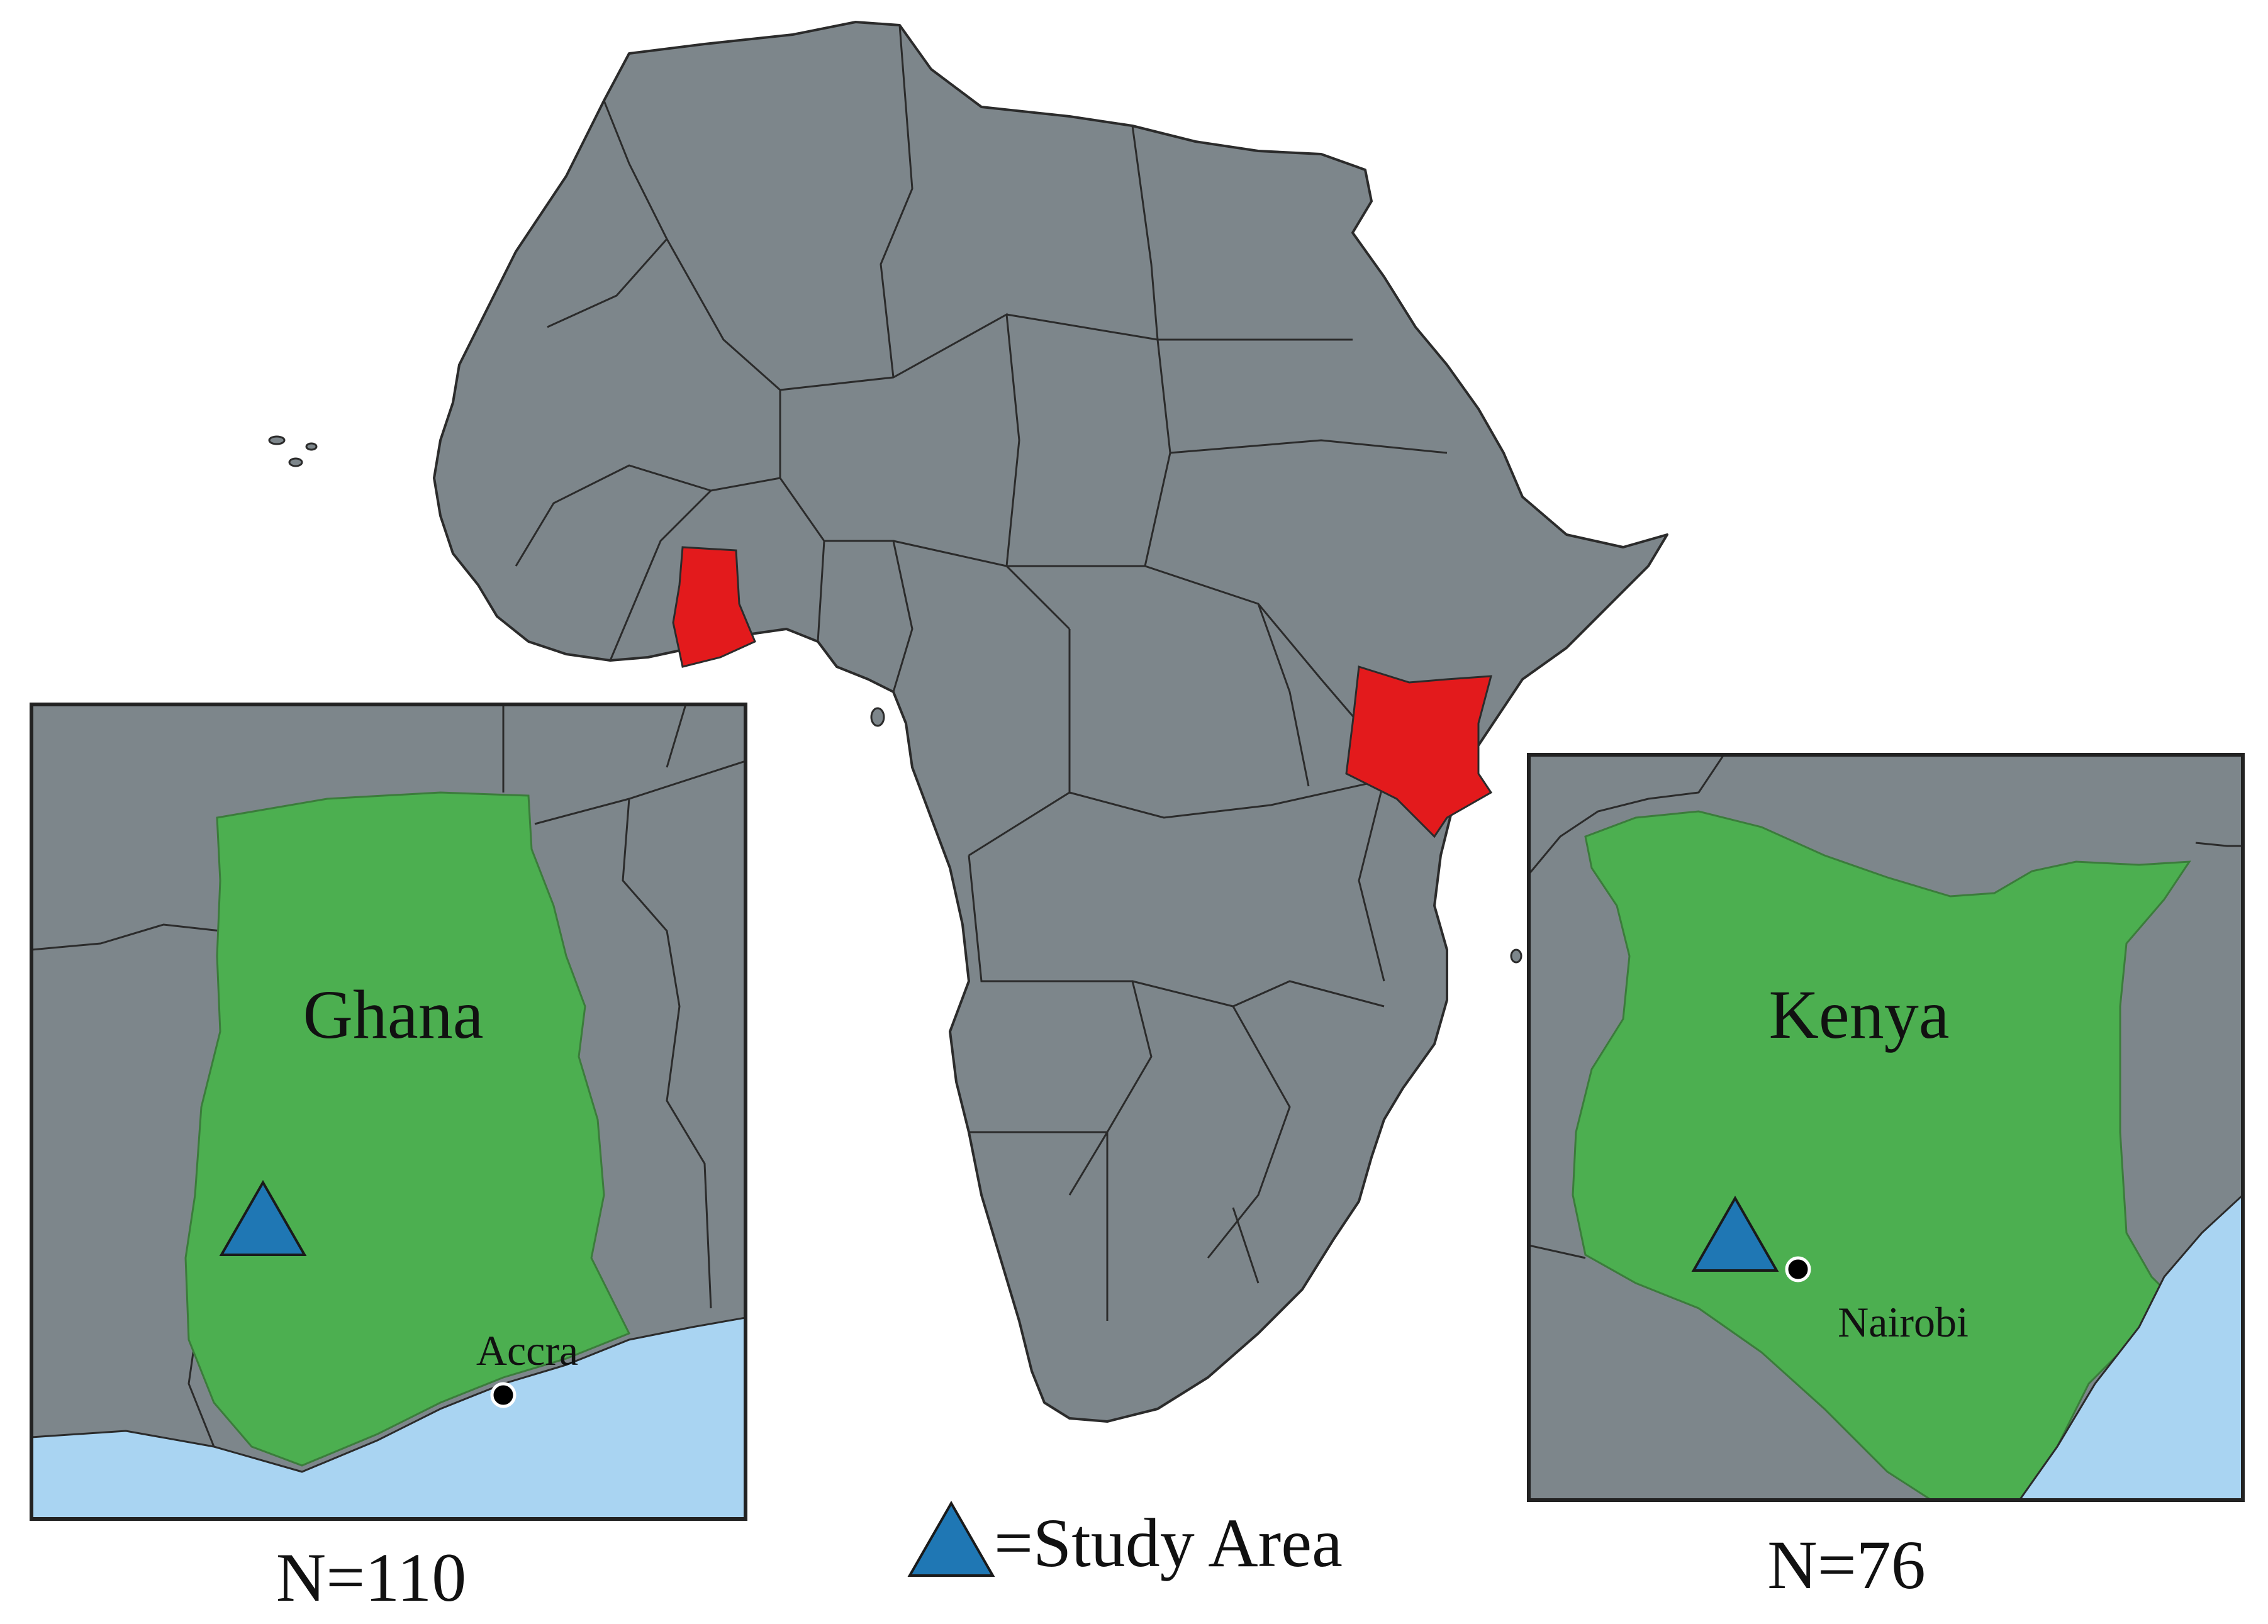  I want to click on ghana-ocean, so click(388, 1417).